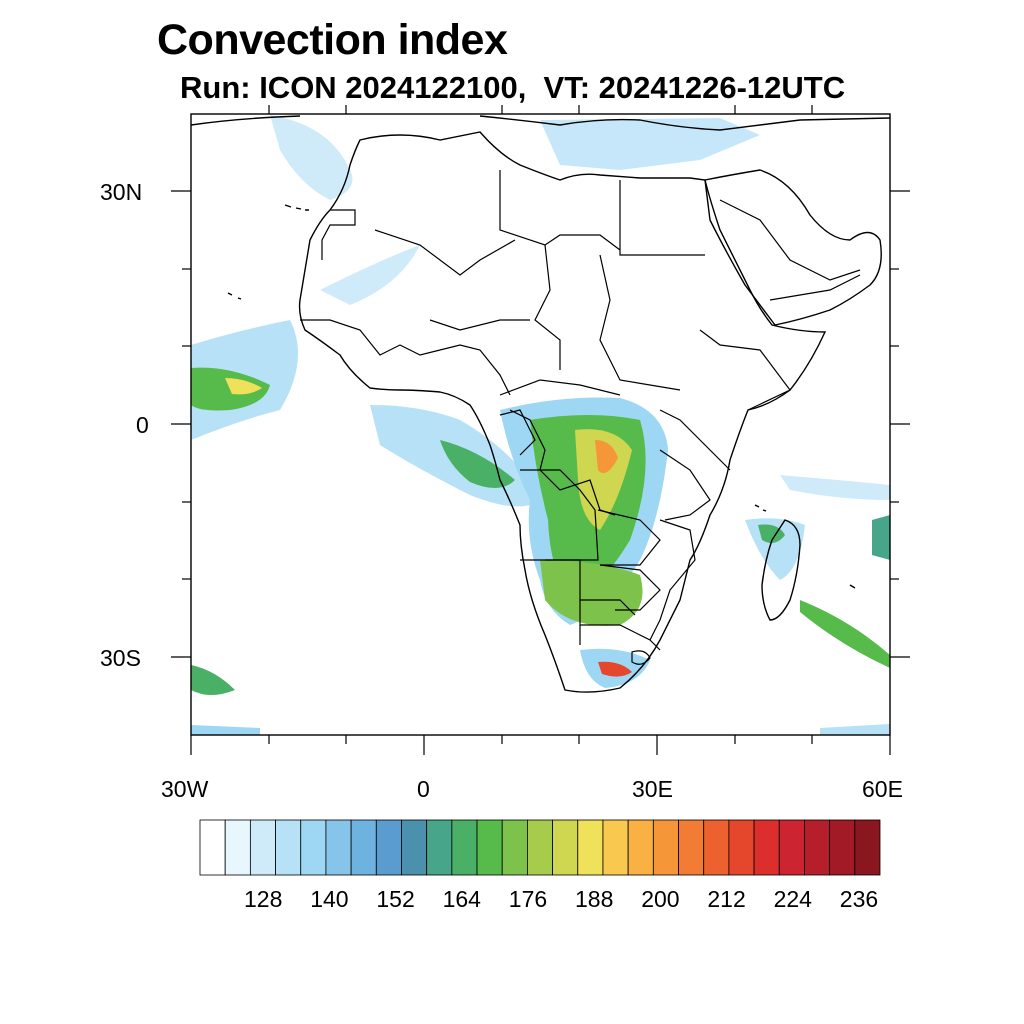 Image resolution: width=1024 pixels, height=1024 pixels. What do you see at coordinates (120, 658) in the screenshot?
I see `y-tick-label: 30S` at bounding box center [120, 658].